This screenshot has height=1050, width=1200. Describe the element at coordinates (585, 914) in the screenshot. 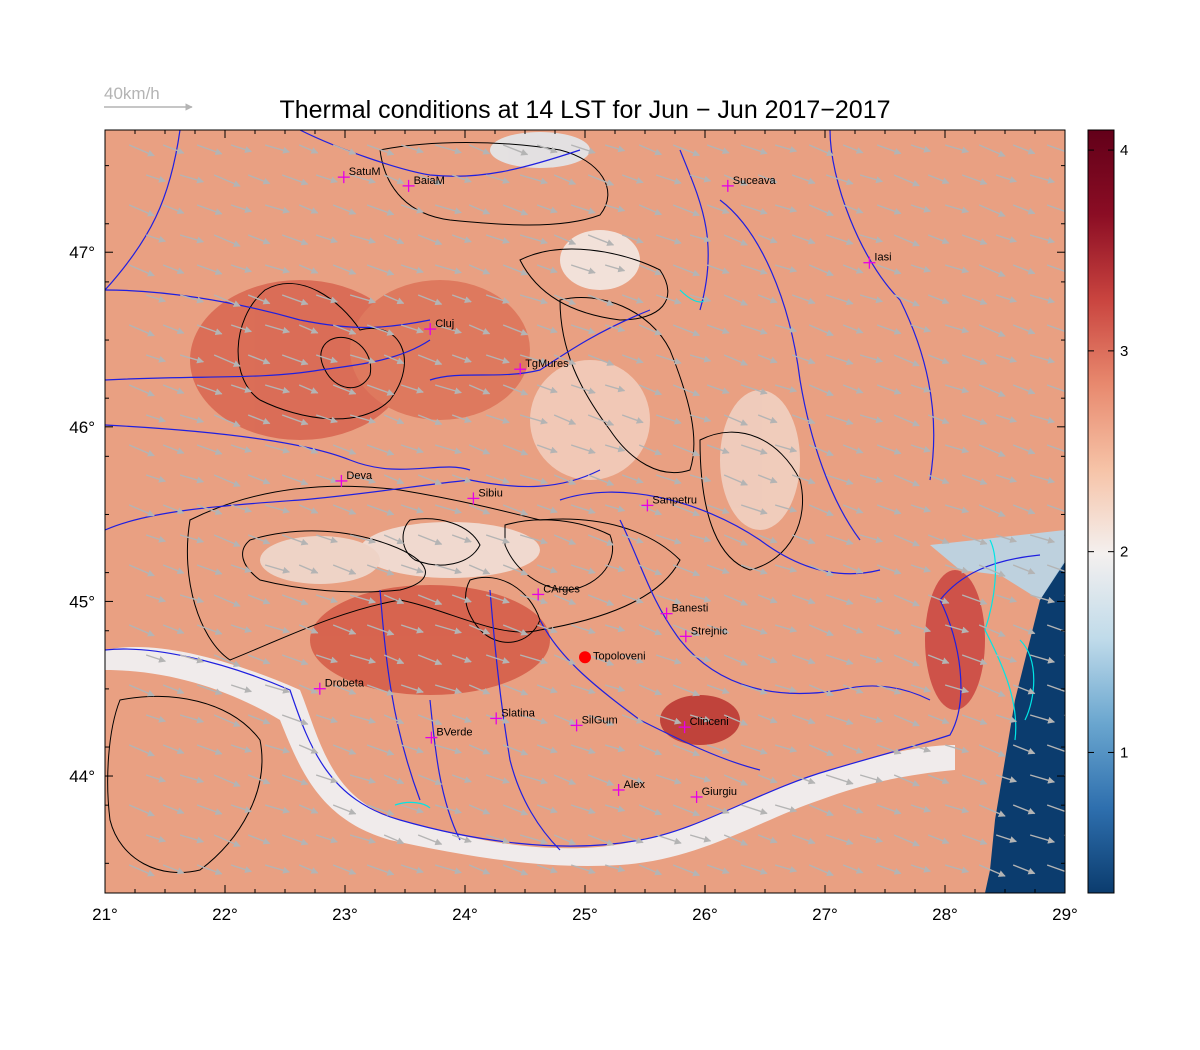

I see `x-tick-label: 25°` at that location.